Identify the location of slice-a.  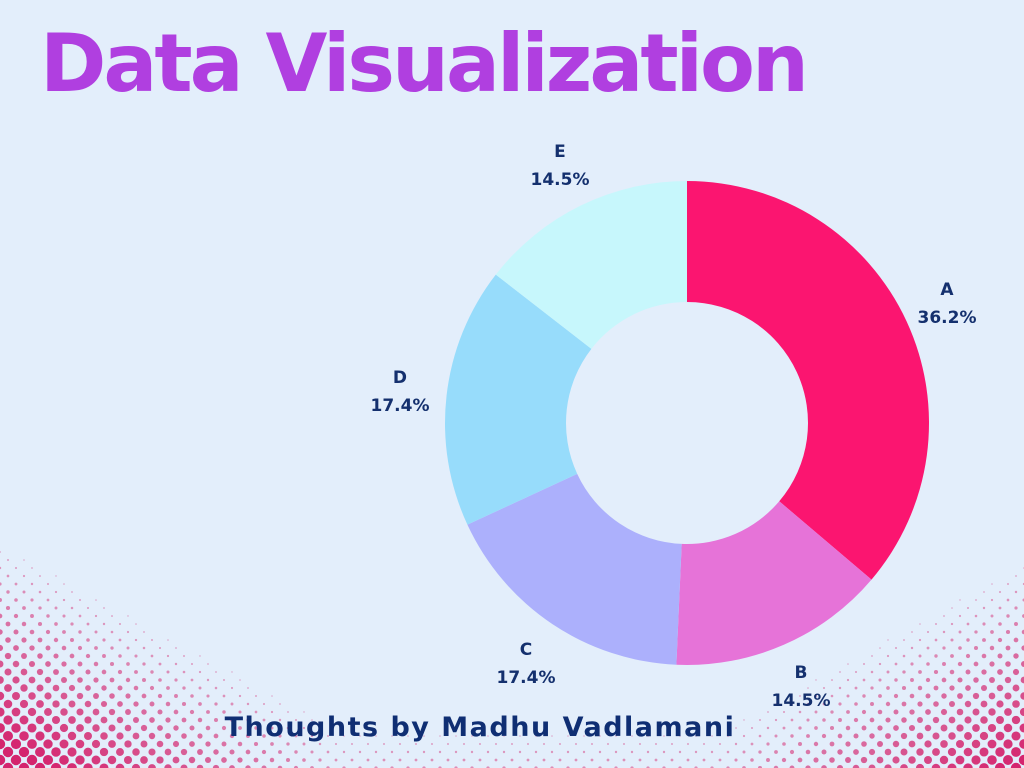
(808, 380).